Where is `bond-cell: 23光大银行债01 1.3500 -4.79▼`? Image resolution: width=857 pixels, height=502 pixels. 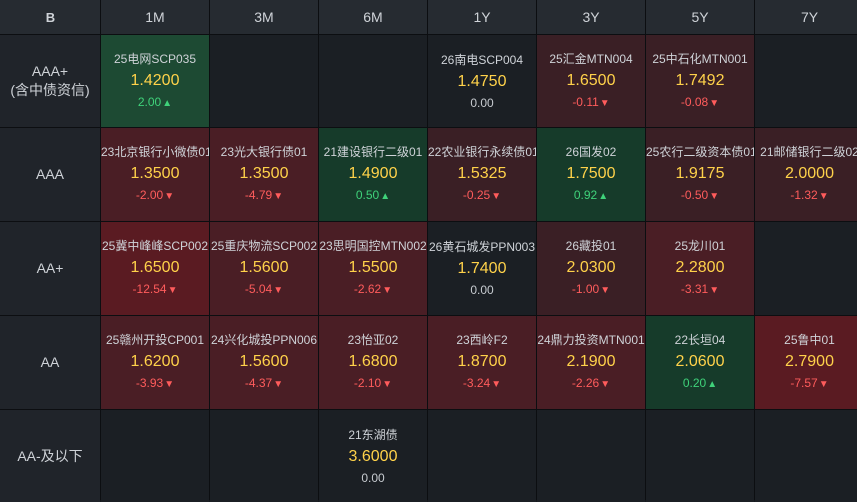
bond-cell: 23光大银行债01 1.3500 -4.79▼ is located at coordinates (264, 174).